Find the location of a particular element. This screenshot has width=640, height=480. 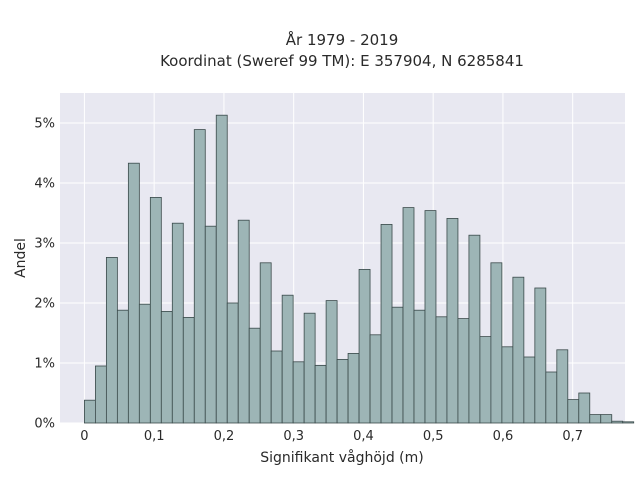

y-tick-label: 4% is located at coordinates (44, 184).